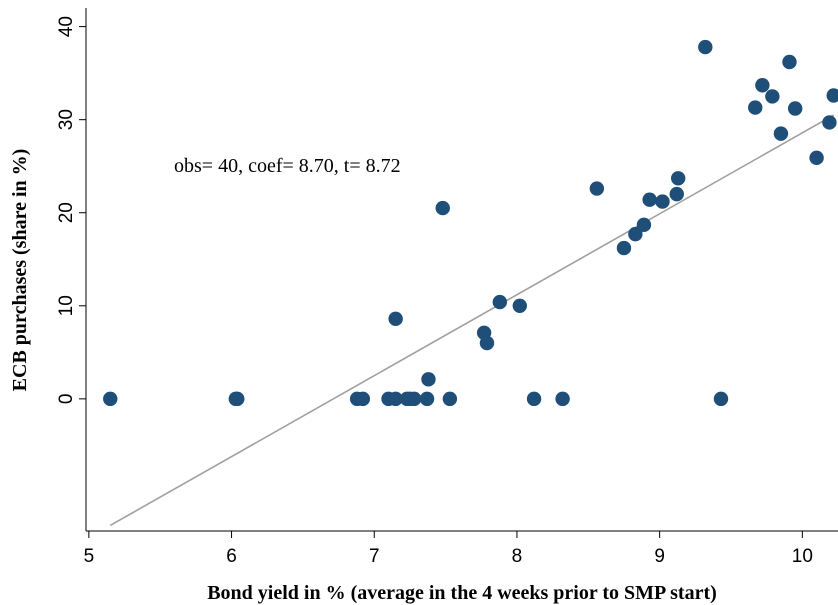 Image resolution: width=838 pixels, height=605 pixels. What do you see at coordinates (89, 556) in the screenshot?
I see `x-tick-label: 5` at bounding box center [89, 556].